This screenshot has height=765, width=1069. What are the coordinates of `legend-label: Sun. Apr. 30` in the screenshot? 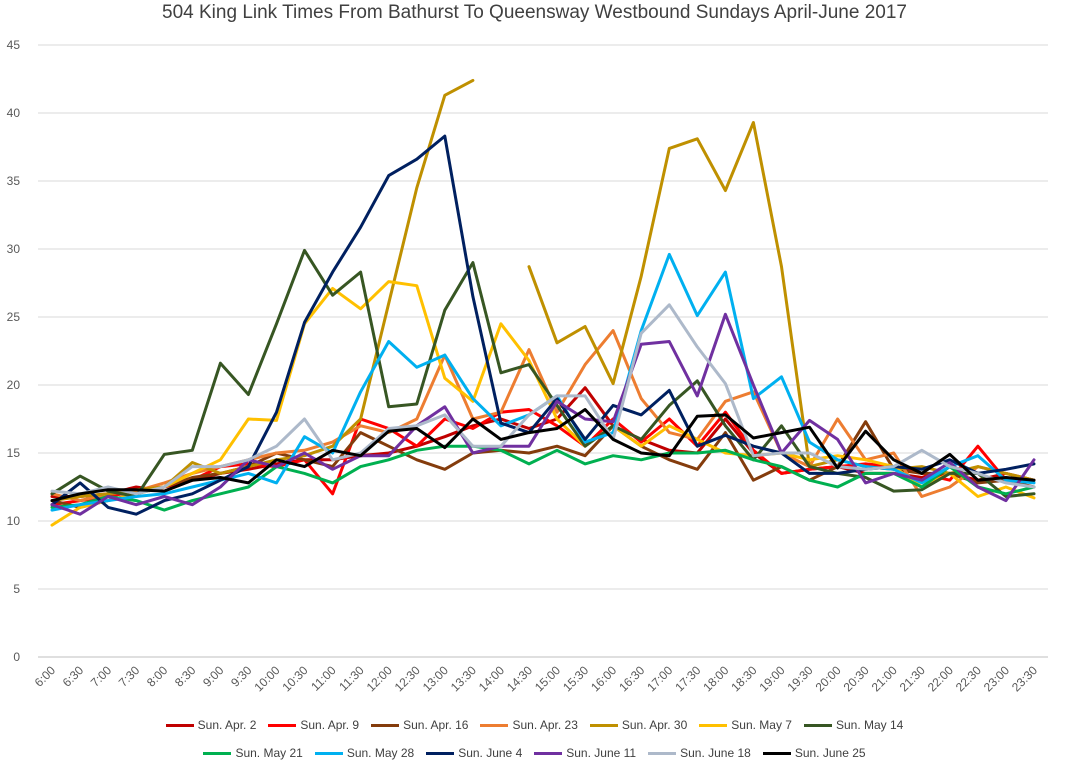 It's located at (654, 725).